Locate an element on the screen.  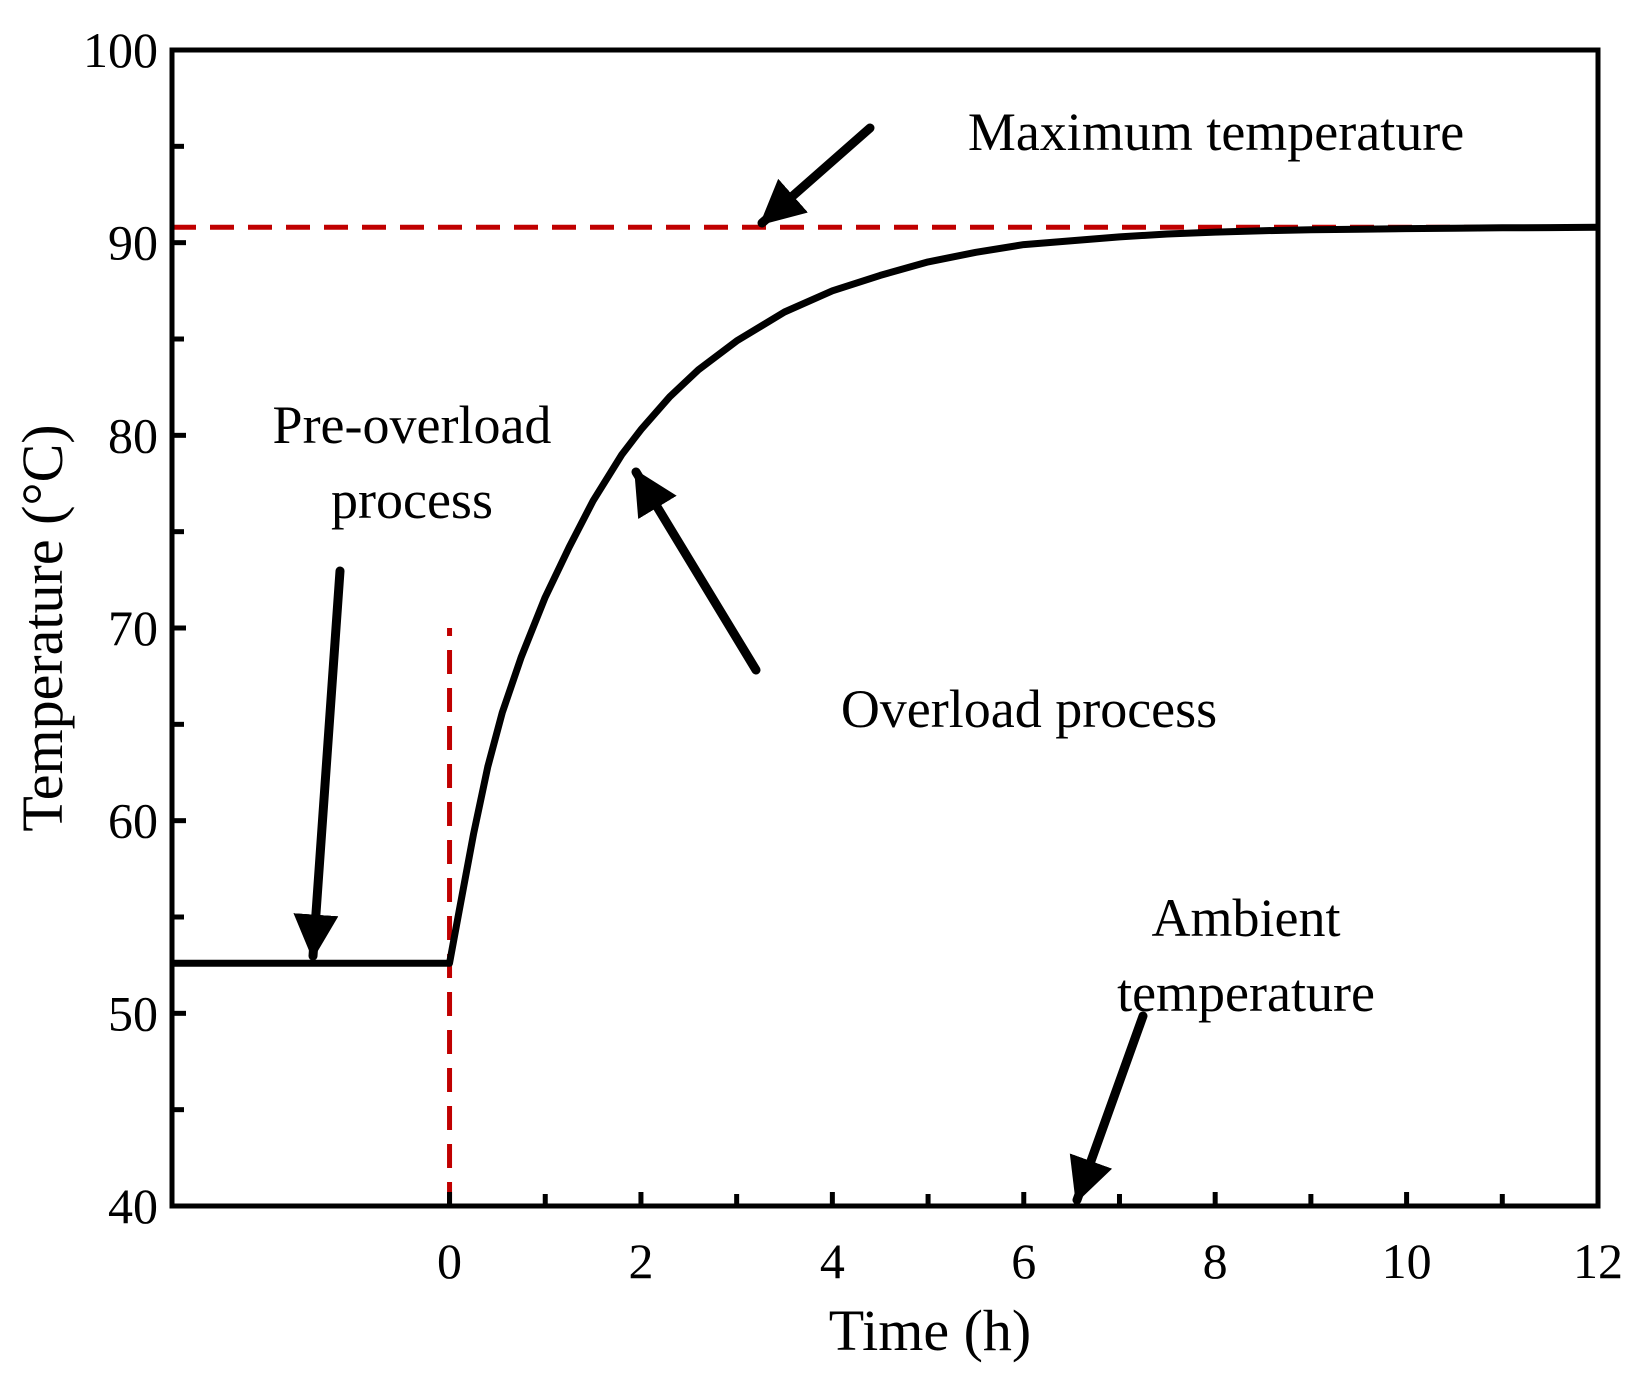
ambient-arrow is located at coordinates (1108, 1108).